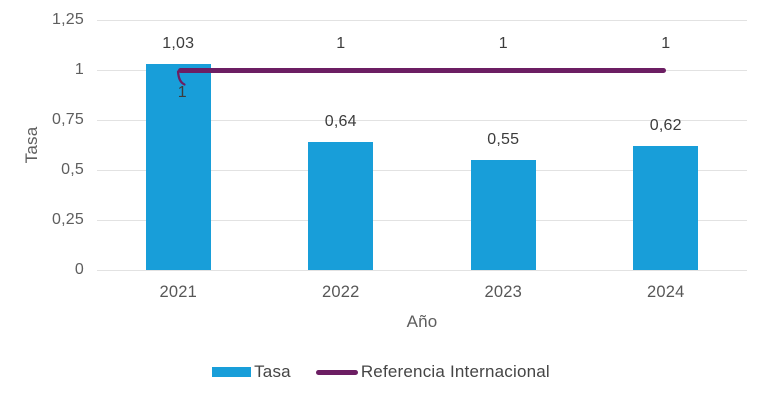 The height and width of the screenshot is (400, 762). What do you see at coordinates (178, 43) in the screenshot?
I see `bar-value-label: 1,03` at bounding box center [178, 43].